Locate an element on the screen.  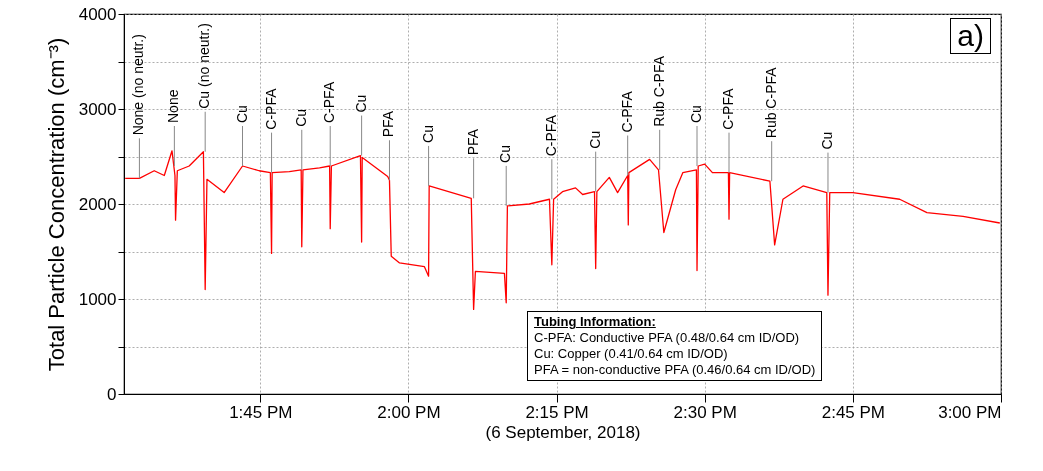
x-tick-label: 1:45 PM is located at coordinates (261, 412).